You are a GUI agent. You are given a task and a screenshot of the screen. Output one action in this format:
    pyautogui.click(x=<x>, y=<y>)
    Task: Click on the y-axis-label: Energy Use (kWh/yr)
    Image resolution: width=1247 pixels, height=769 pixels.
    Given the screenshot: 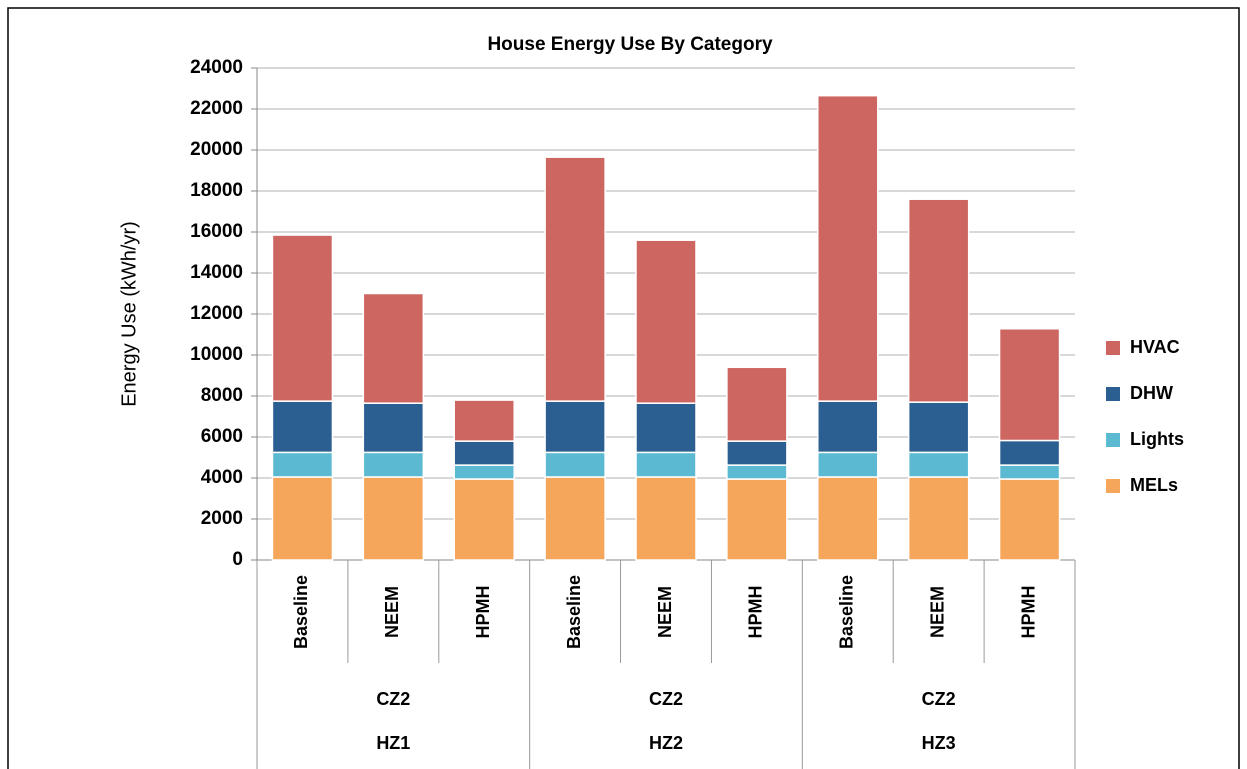 What is the action you would take?
    pyautogui.click(x=129, y=314)
    